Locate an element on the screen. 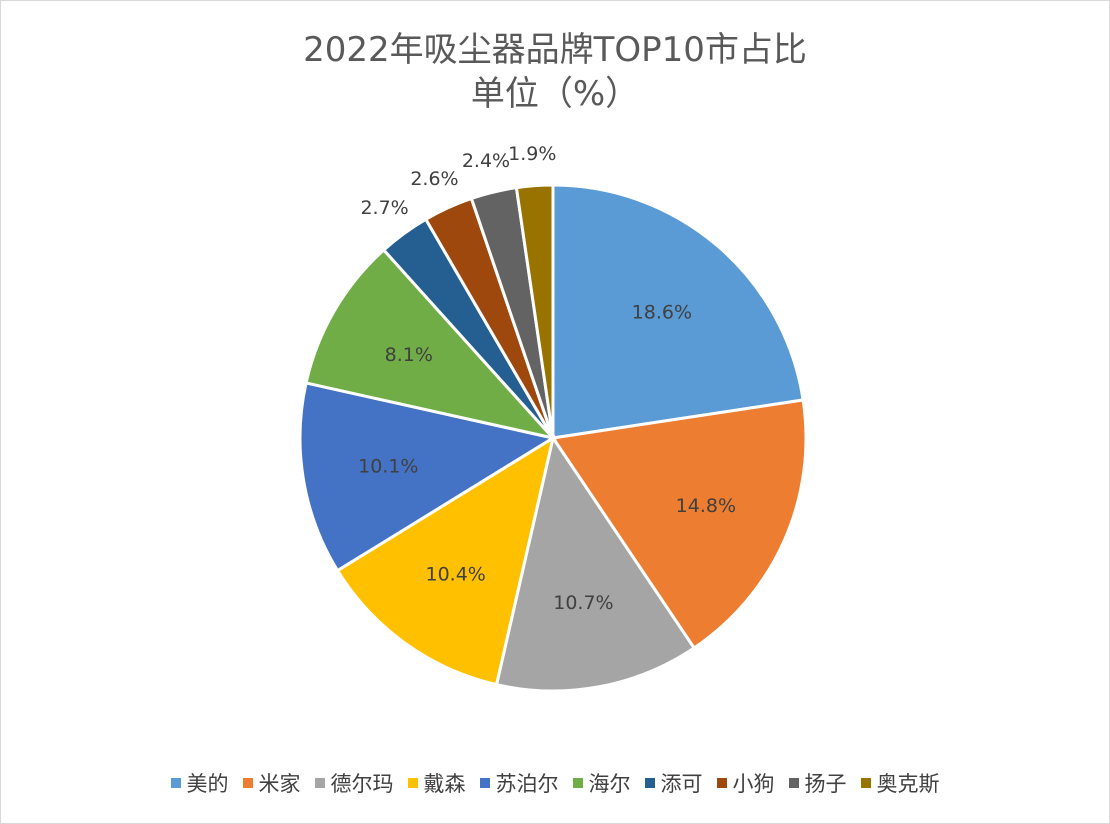  legend-item: 美的 is located at coordinates (199, 783).